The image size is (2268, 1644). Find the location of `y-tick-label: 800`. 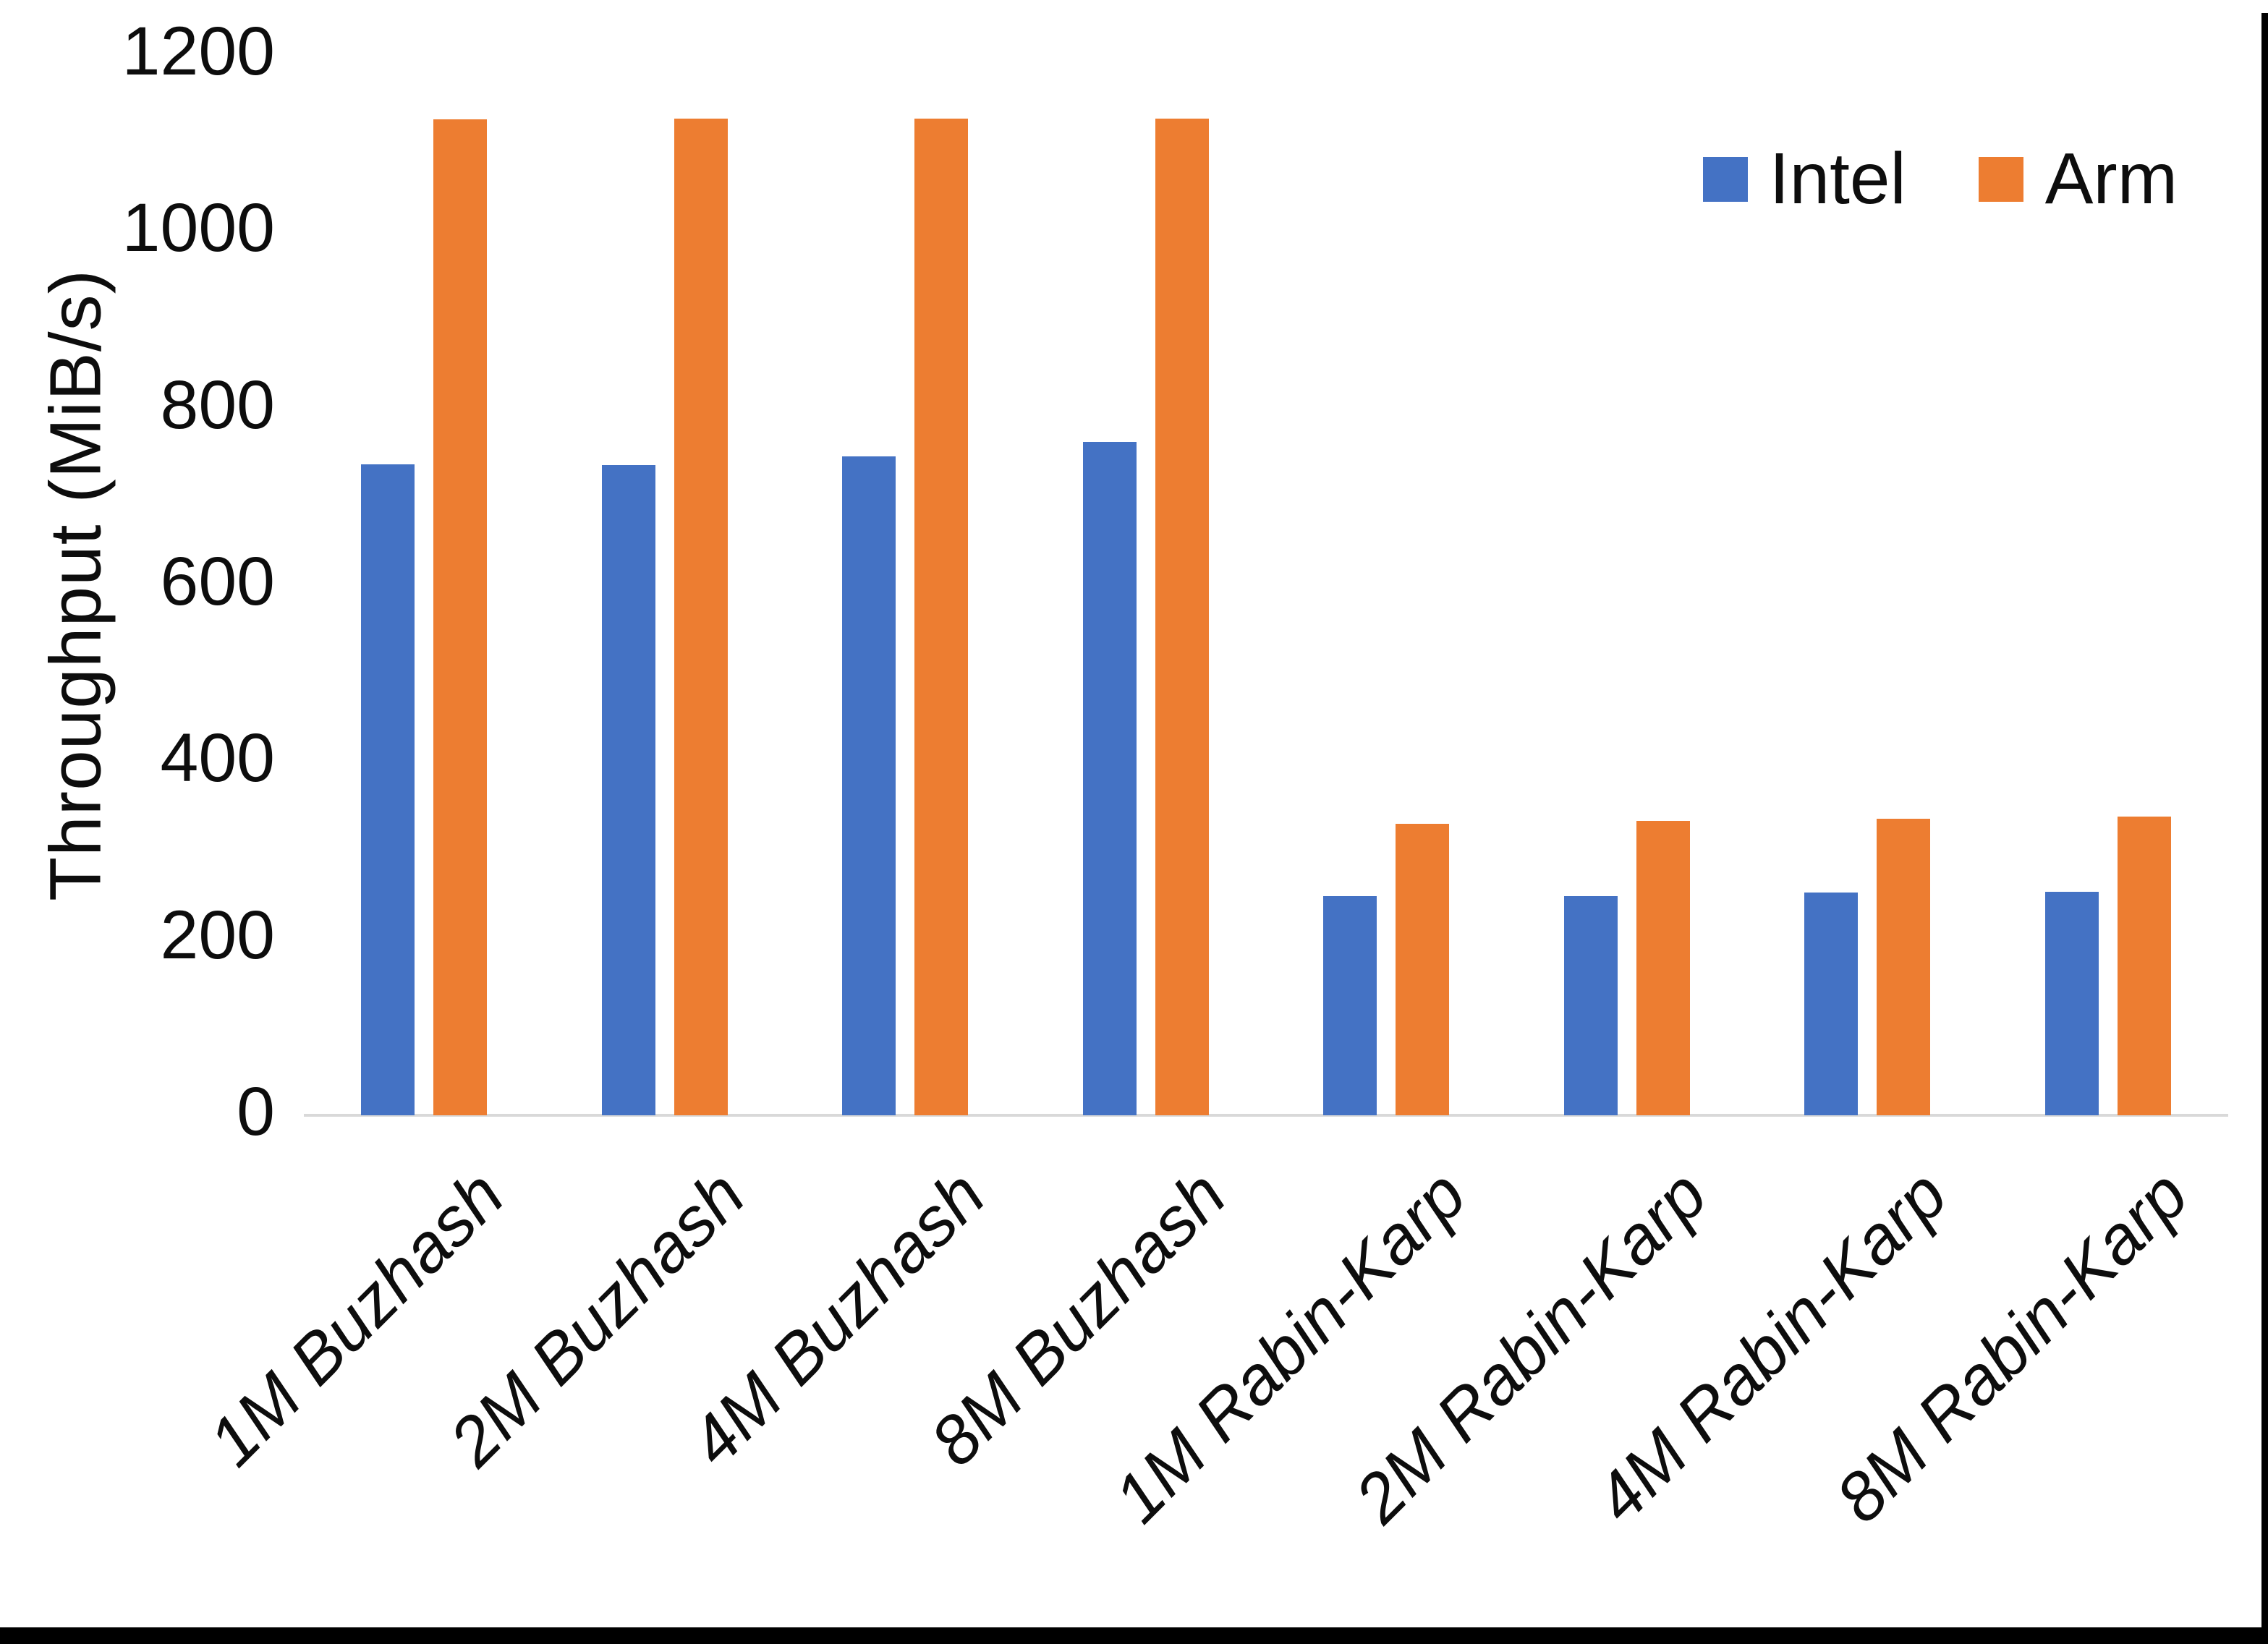

y-tick-label: 800 is located at coordinates (217, 404).